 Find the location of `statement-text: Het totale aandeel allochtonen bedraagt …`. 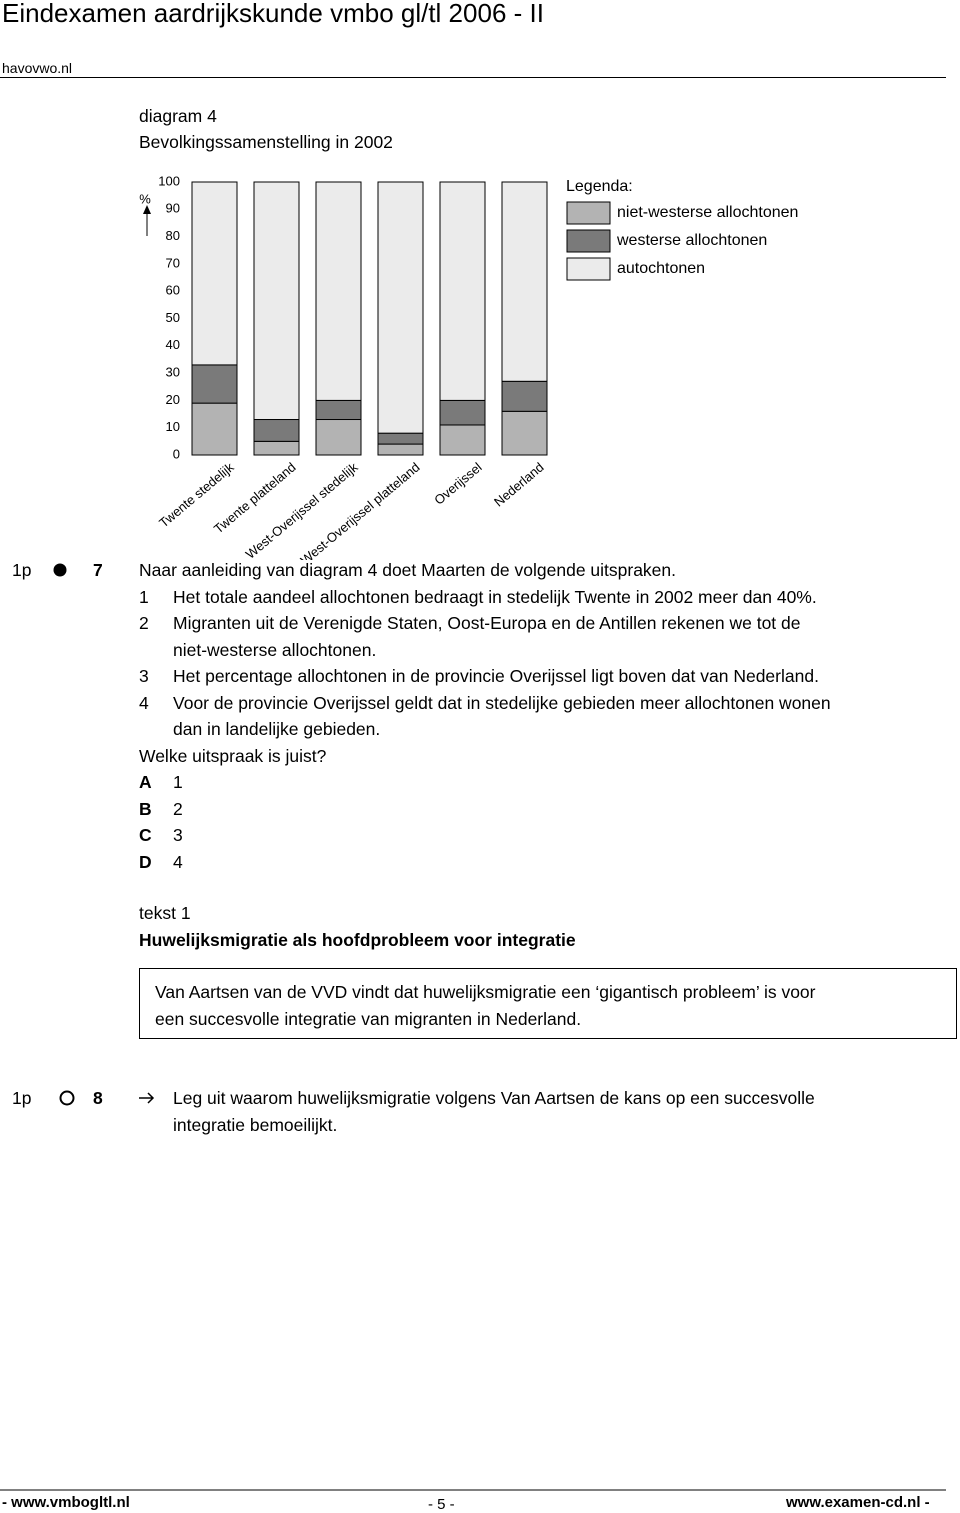

statement-text: Het totale aandeel allochtonen bedraagt … is located at coordinates (495, 596).